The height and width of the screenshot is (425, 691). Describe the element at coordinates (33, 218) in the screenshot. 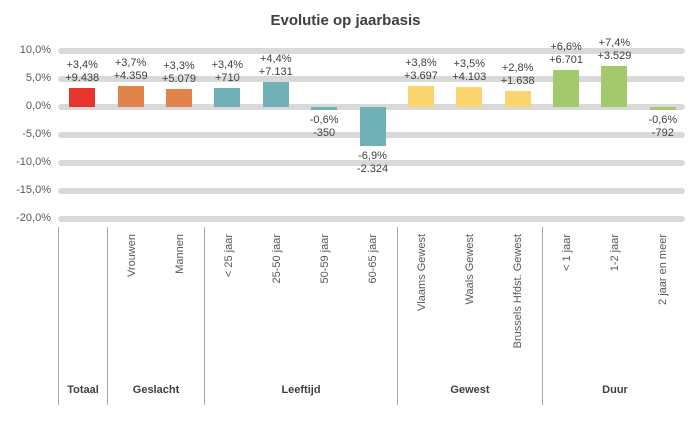

I see `y-tick-label: -20,0%` at that location.